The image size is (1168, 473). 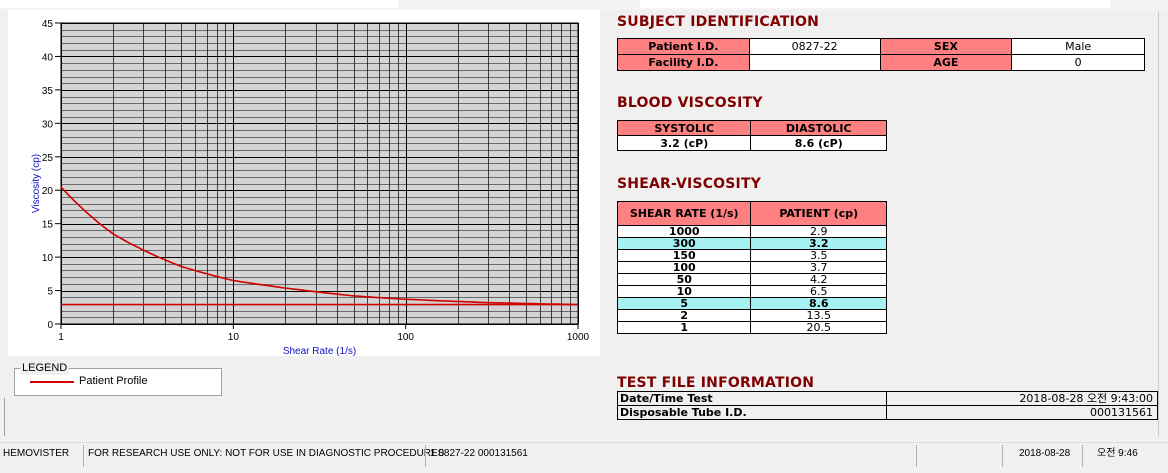 What do you see at coordinates (319, 351) in the screenshot?
I see `x-axis-label: Shear Rate (1/s)` at bounding box center [319, 351].